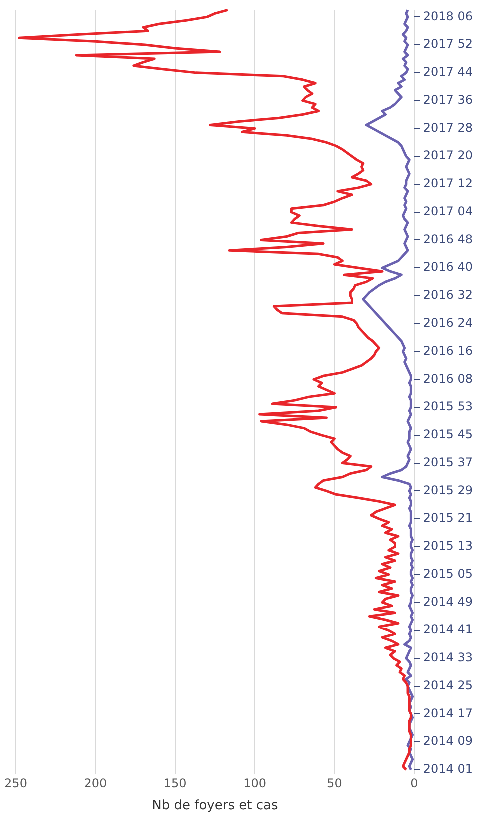  Describe the element at coordinates (255, 783) in the screenshot. I see `x-tick-label: 100` at that location.